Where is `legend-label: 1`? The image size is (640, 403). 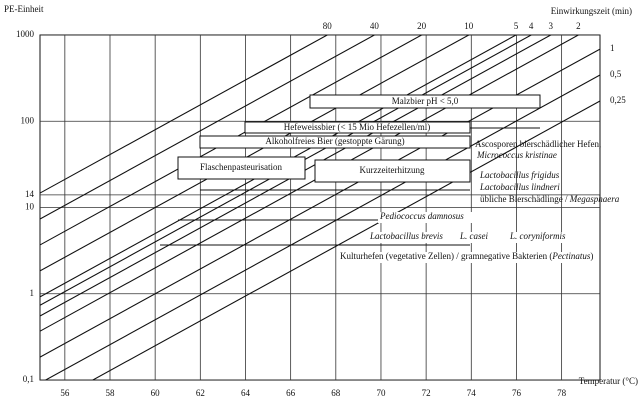
legend-label: 1 is located at coordinates (612, 48).